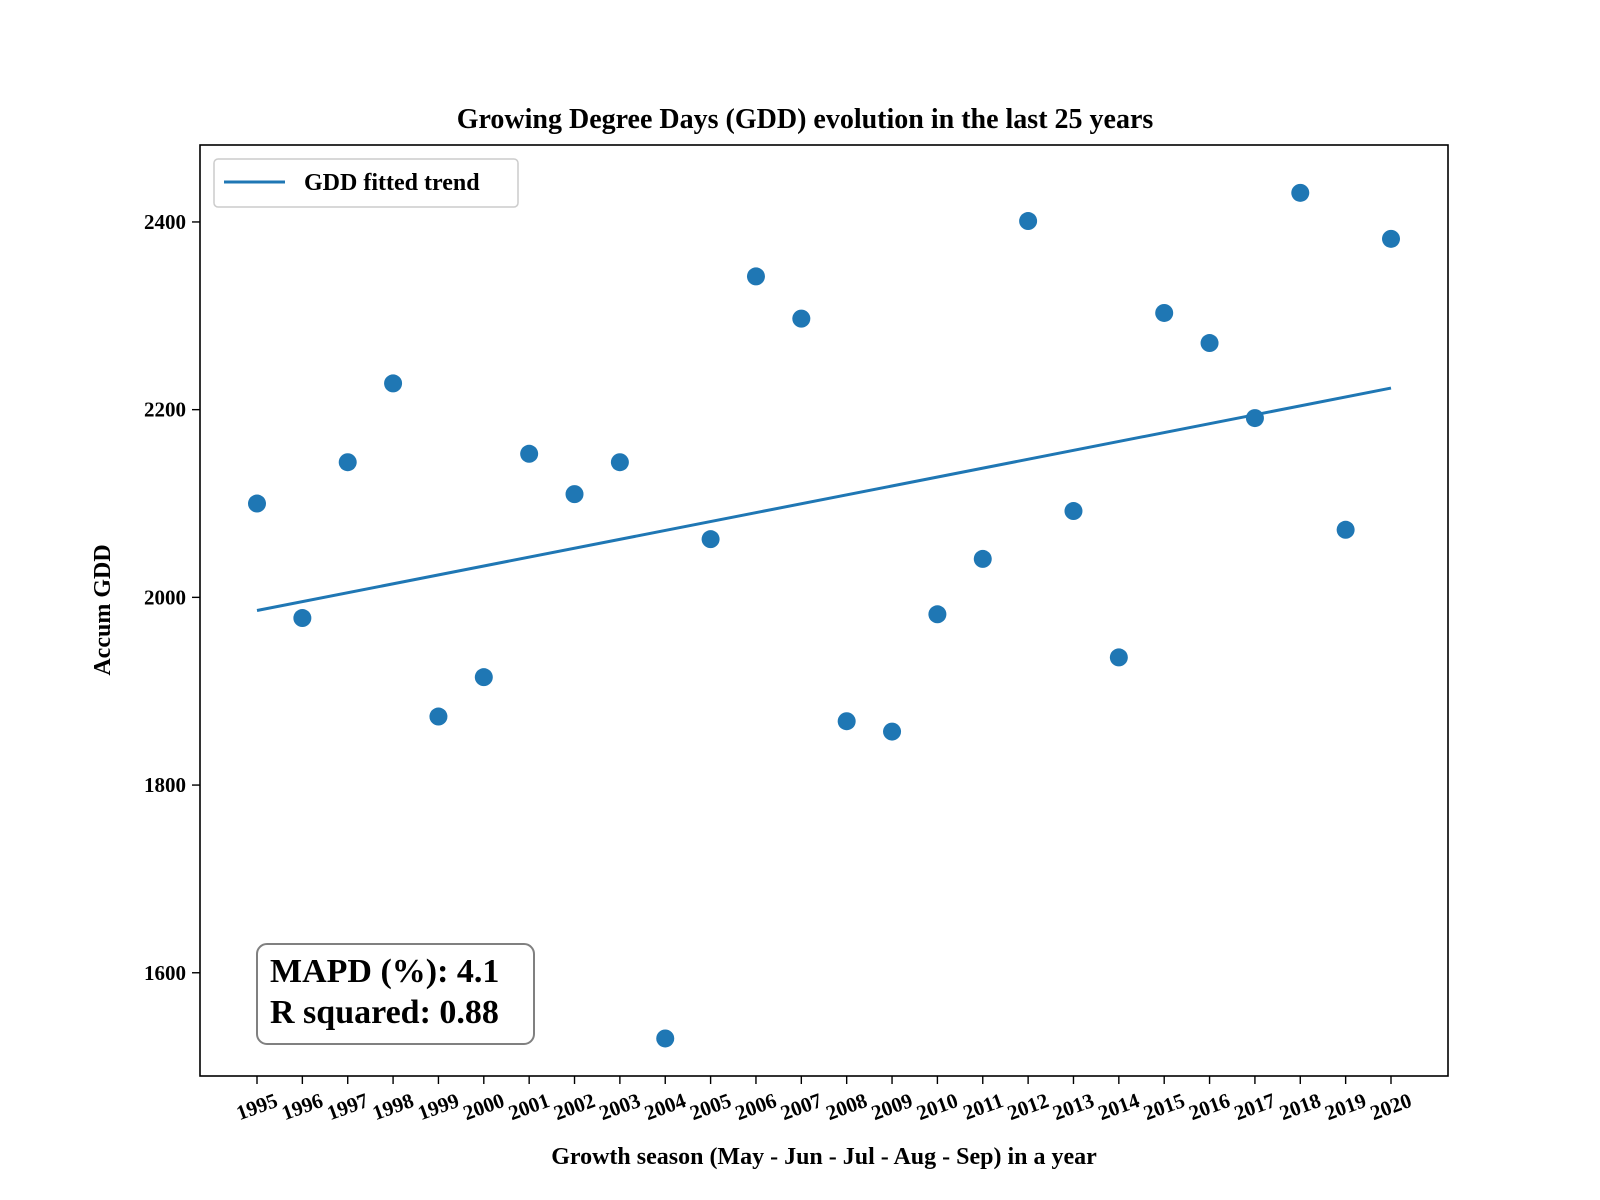 The image size is (1600, 1200). Describe the element at coordinates (165, 973) in the screenshot. I see `y-tick-label: 1600` at that location.